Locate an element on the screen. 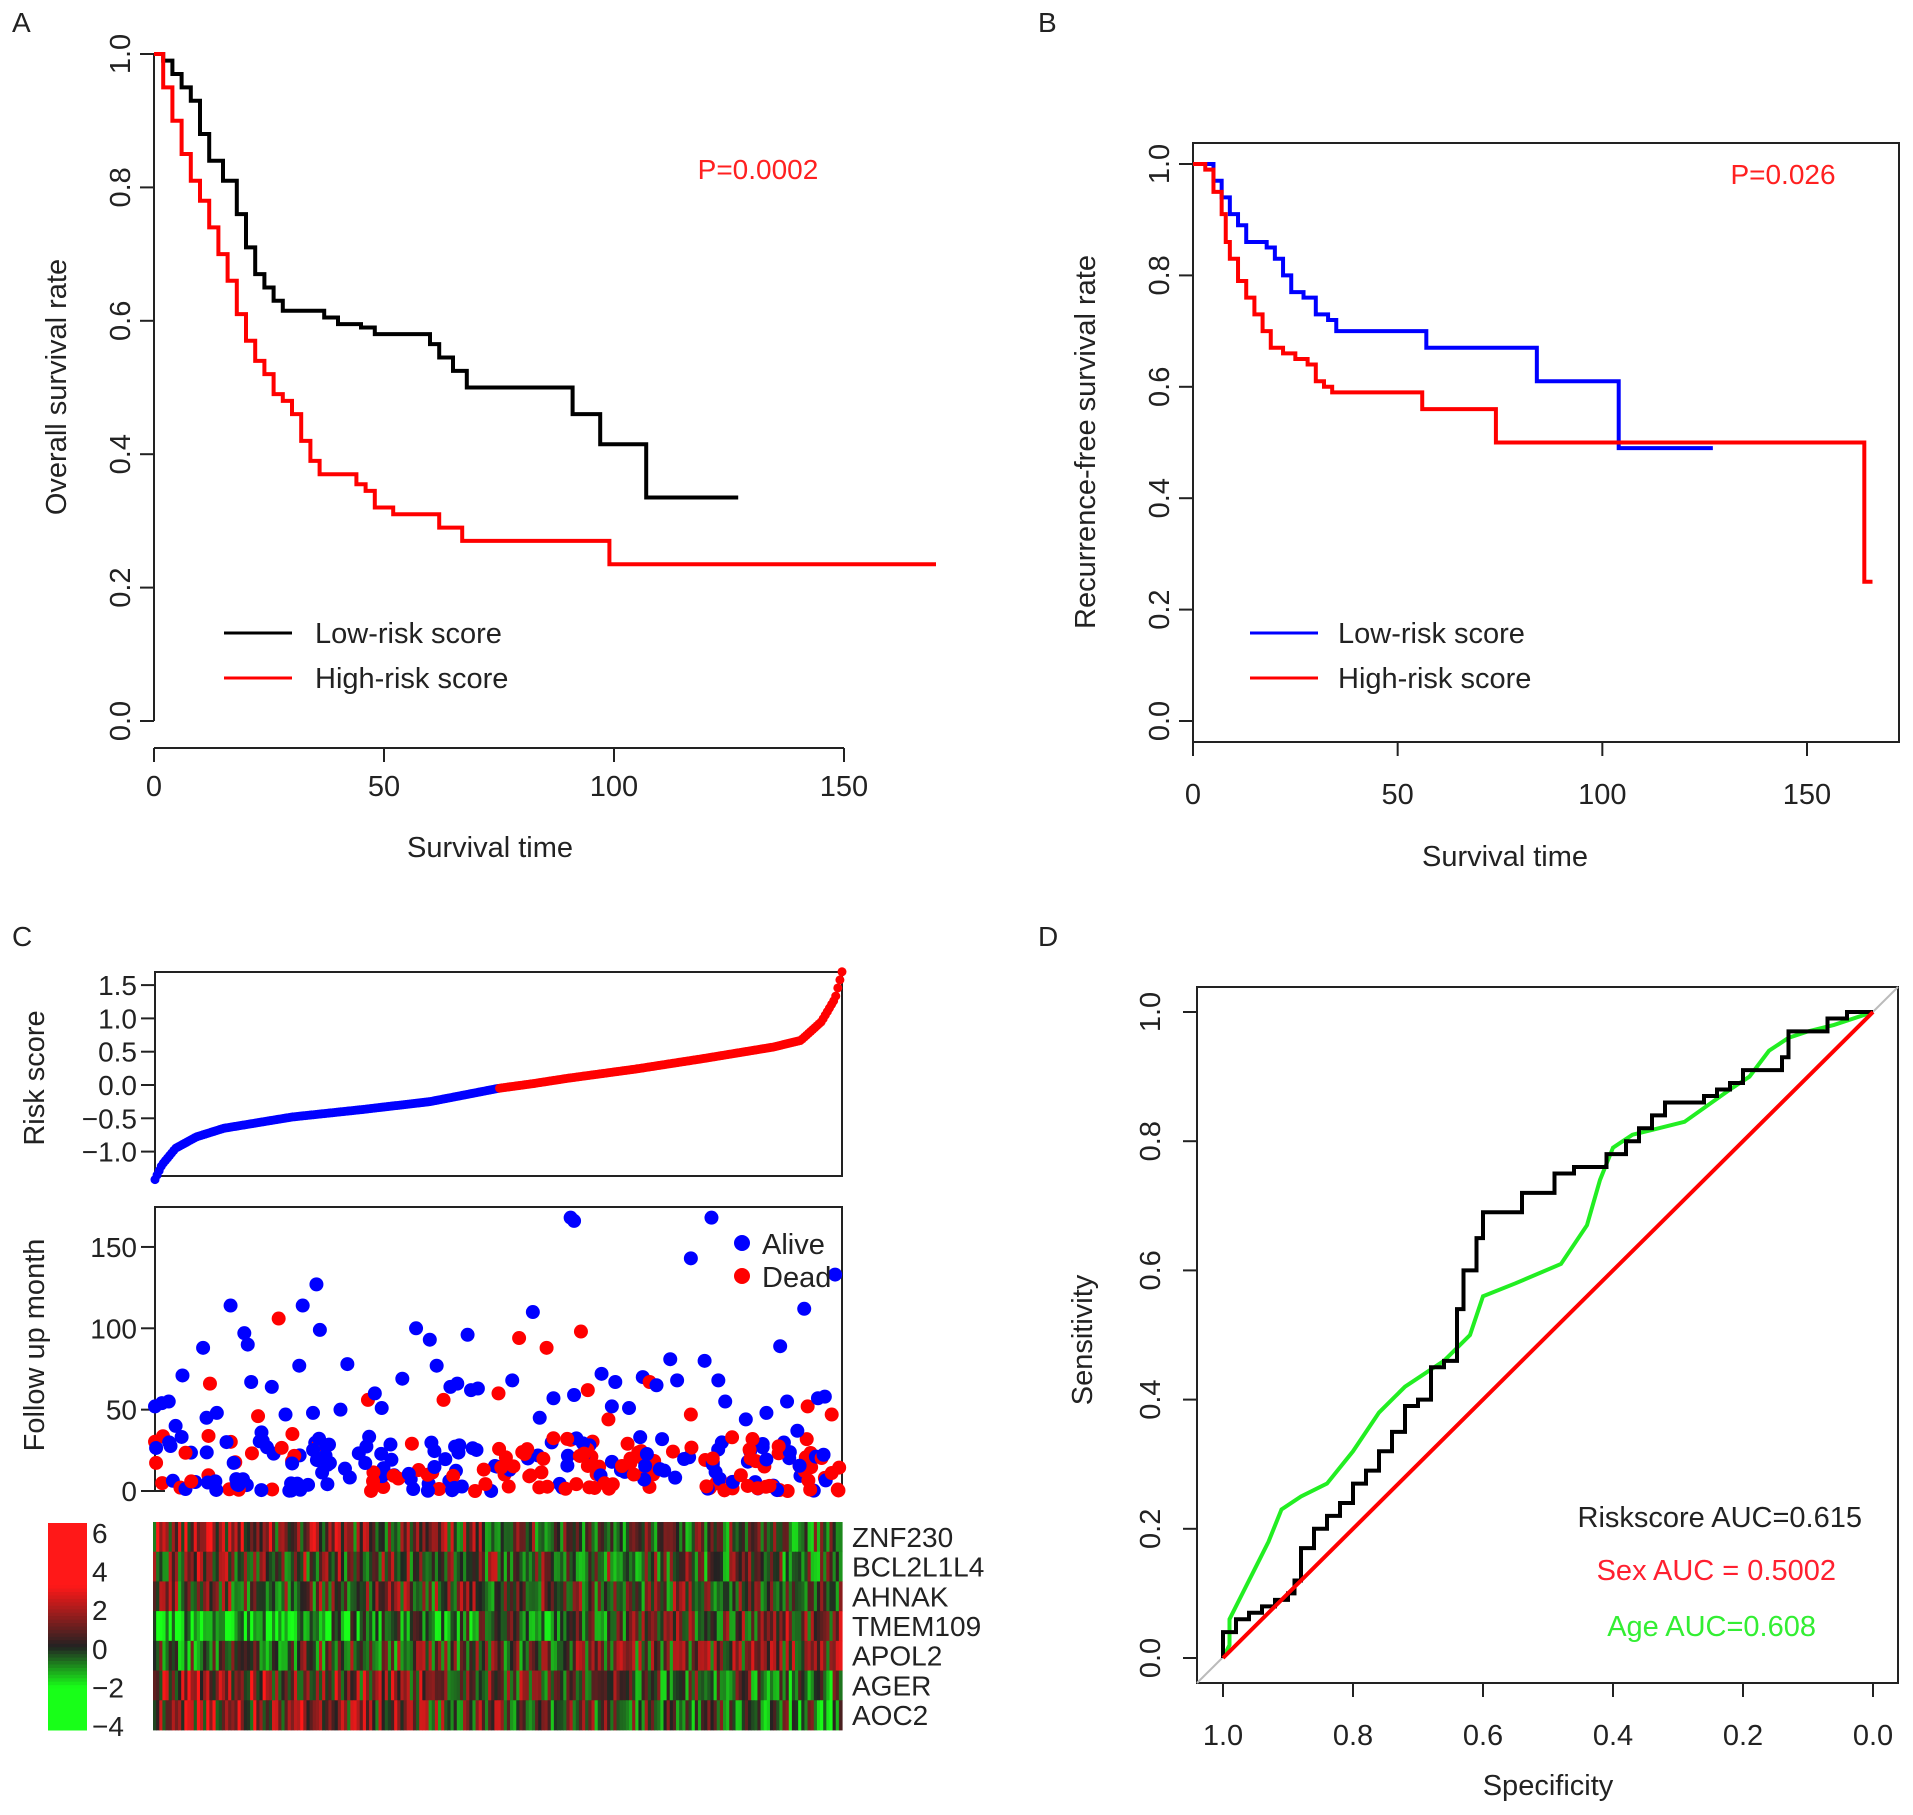 Image resolution: width=1913 pixels, height=1815 pixels. panel-c-risk-ytick-label: 1.5 is located at coordinates (117, 985).